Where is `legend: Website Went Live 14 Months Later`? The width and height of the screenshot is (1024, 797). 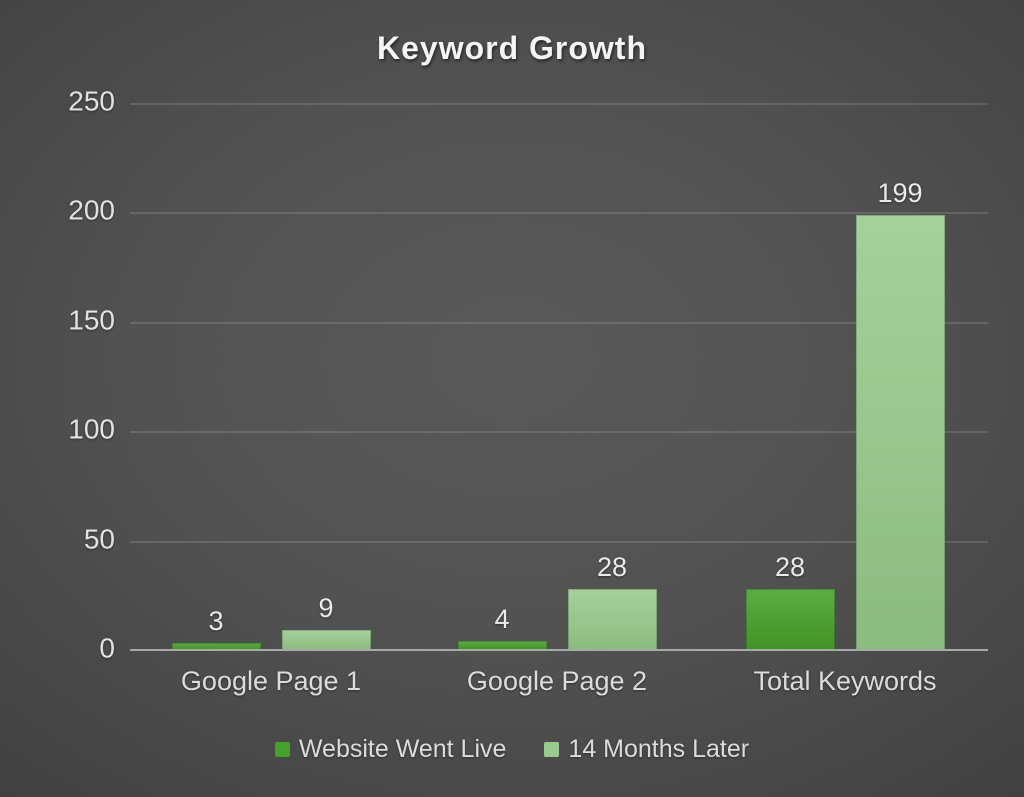 legend: Website Went Live 14 Months Later is located at coordinates (512, 749).